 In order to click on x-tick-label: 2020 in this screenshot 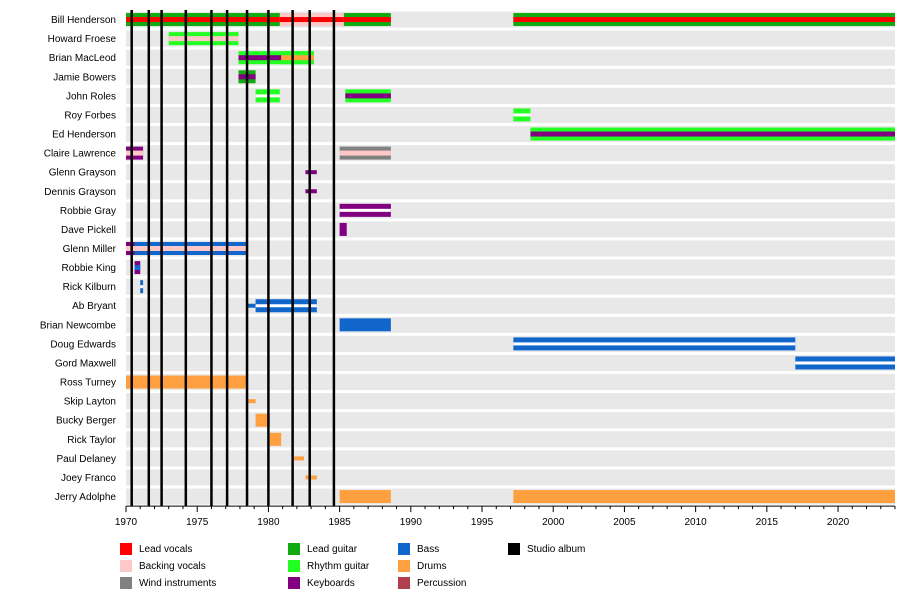, I will do `click(838, 522)`.